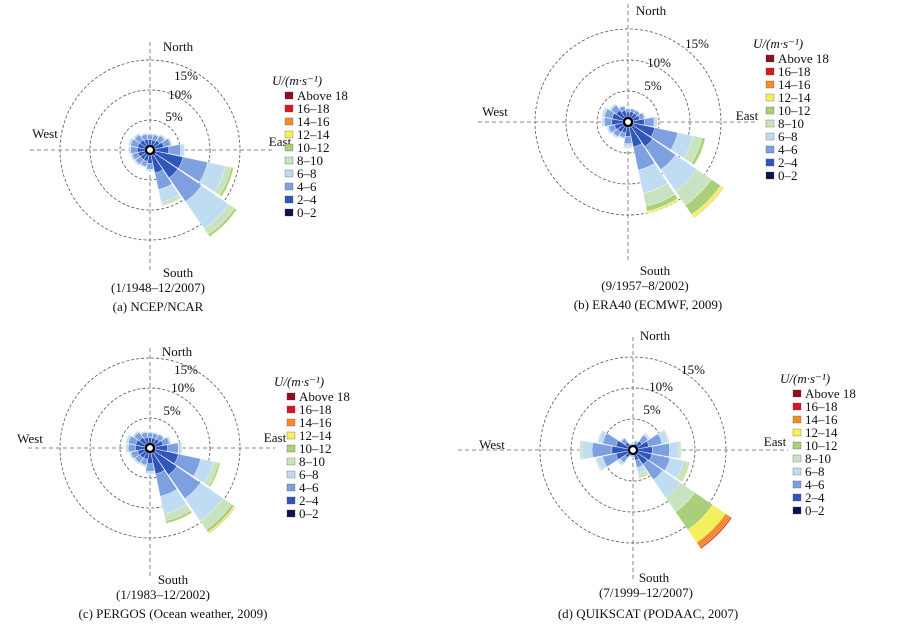 The height and width of the screenshot is (630, 905). What do you see at coordinates (170, 141) in the screenshot?
I see `wedge-a-dir67.5-bin3` at bounding box center [170, 141].